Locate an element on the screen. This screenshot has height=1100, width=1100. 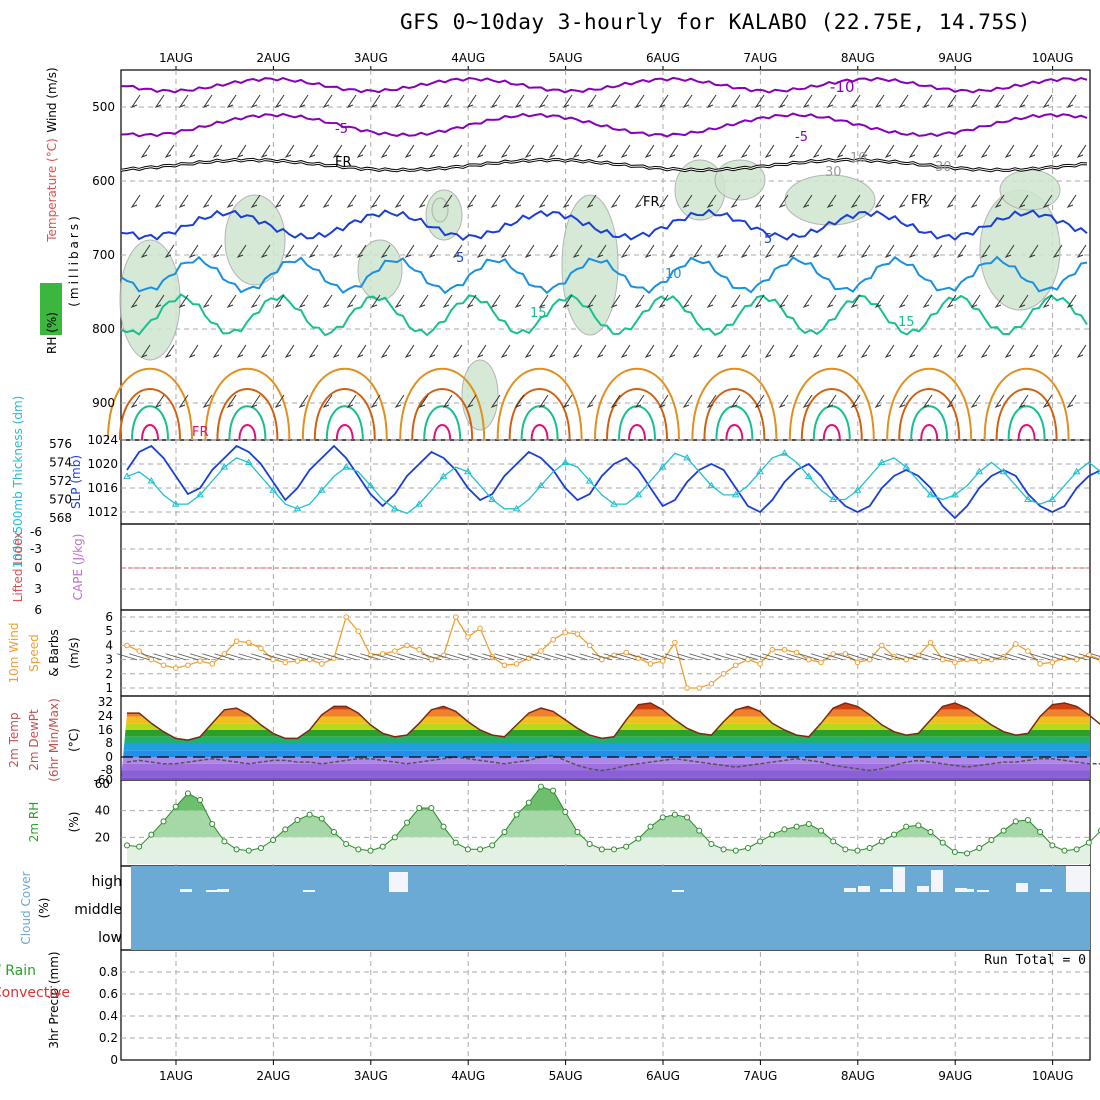
ylabel-rh-unit: (%) is located at coordinates (74, 822).